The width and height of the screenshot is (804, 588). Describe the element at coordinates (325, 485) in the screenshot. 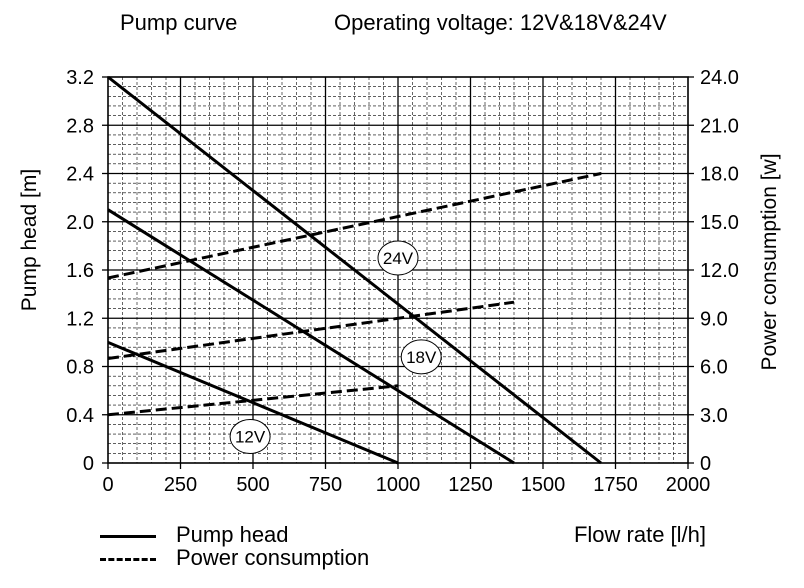

I see `x-tick-label: 750` at that location.